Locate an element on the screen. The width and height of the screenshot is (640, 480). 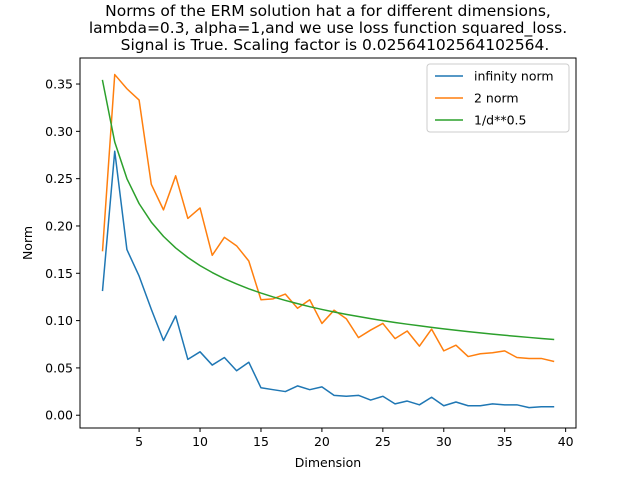
y-tick-label: 0.05 is located at coordinates (59, 367).